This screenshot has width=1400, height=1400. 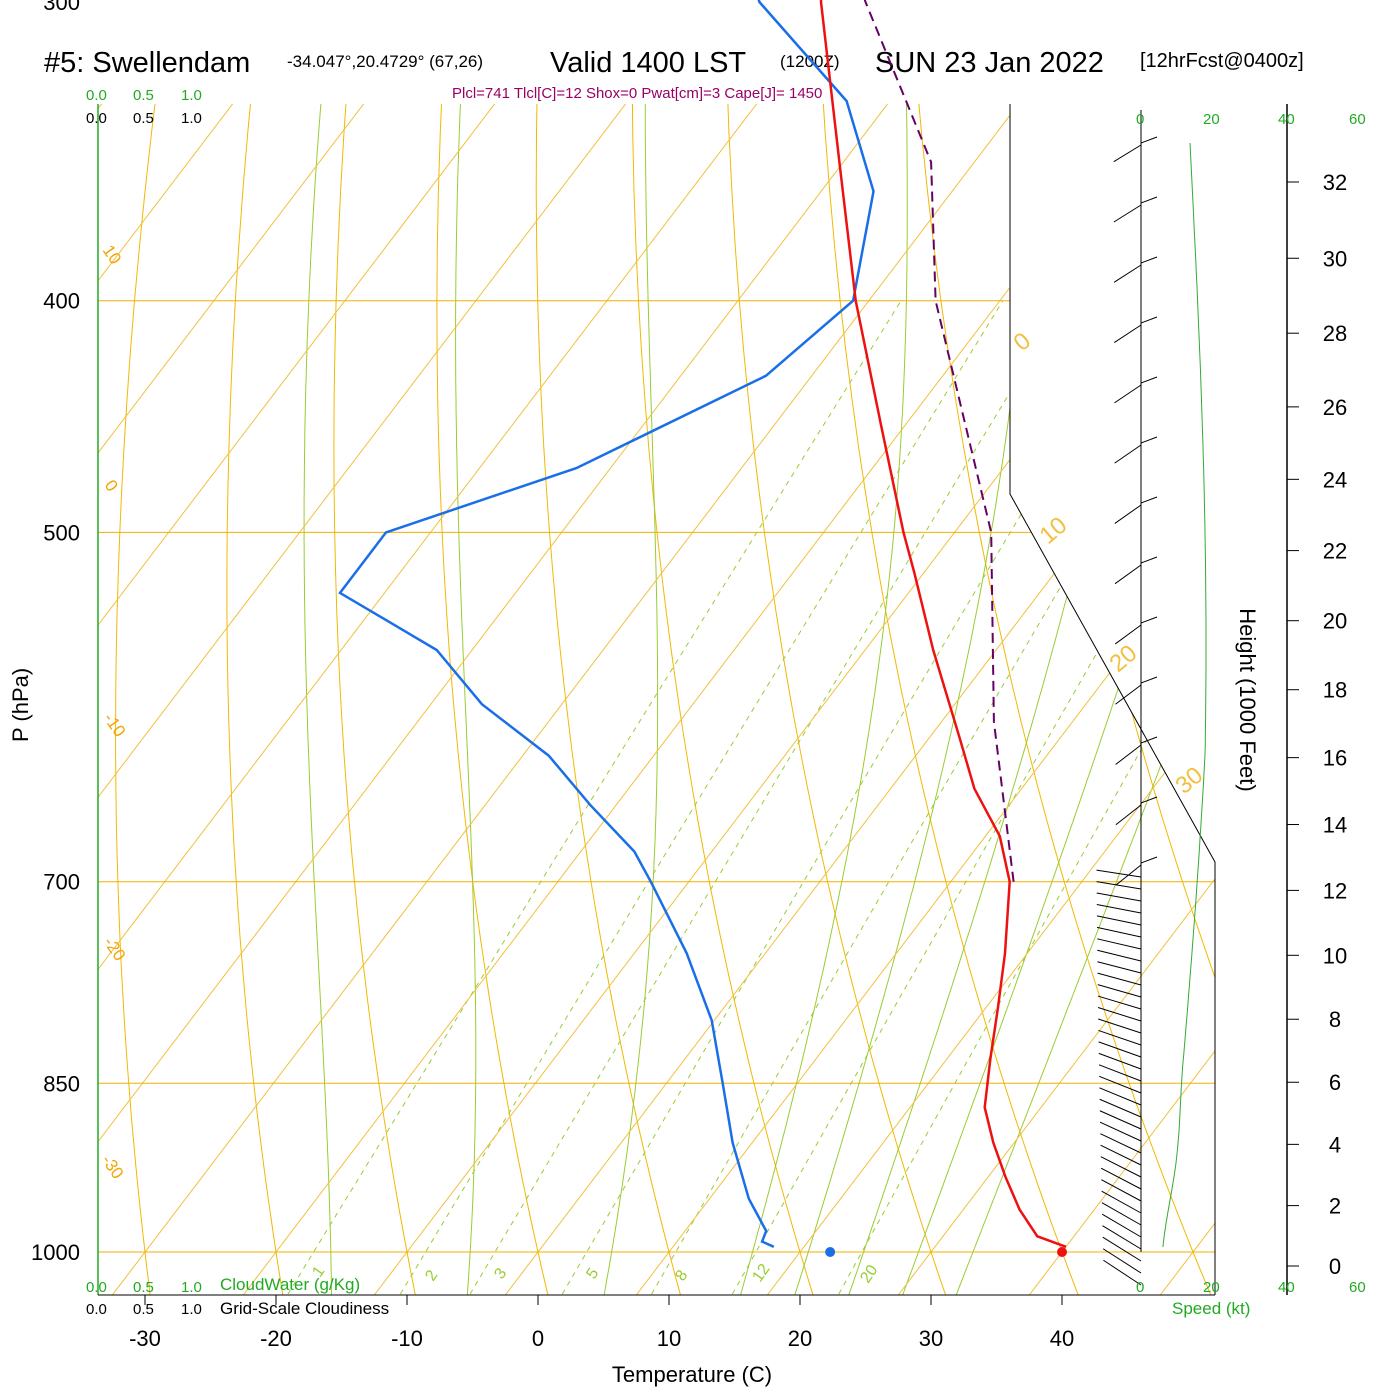 What do you see at coordinates (1335, 407) in the screenshot?
I see `height-tick-label: 26` at bounding box center [1335, 407].